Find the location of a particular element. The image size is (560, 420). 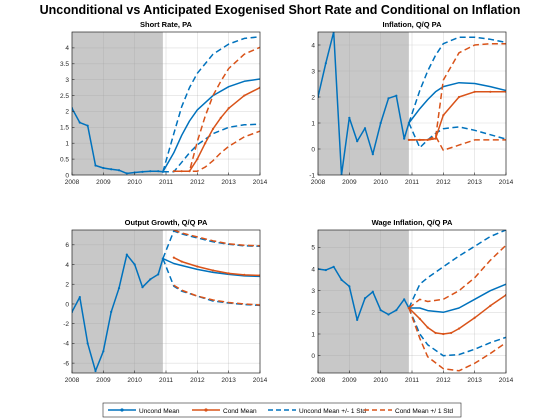

y-tick-label: 3.5 is located at coordinates (64, 64).